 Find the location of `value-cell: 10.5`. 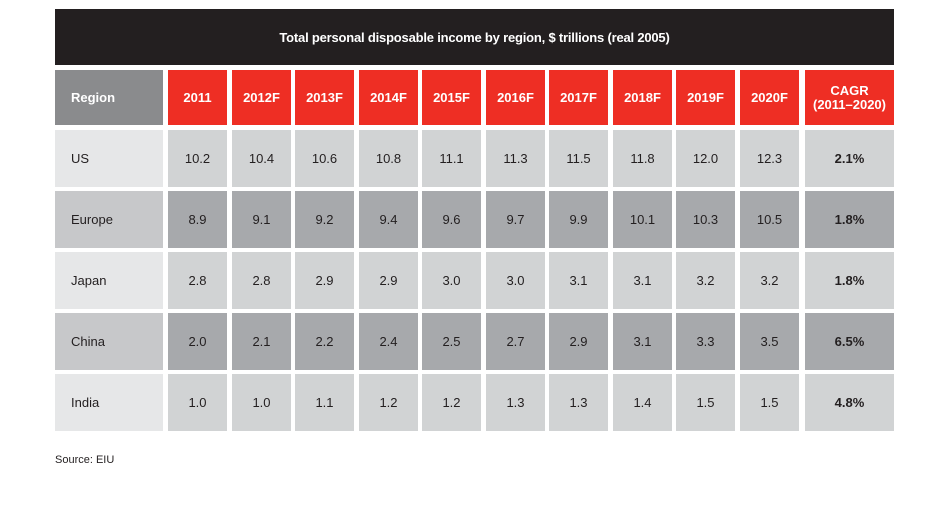

value-cell: 10.5 is located at coordinates (769, 219).